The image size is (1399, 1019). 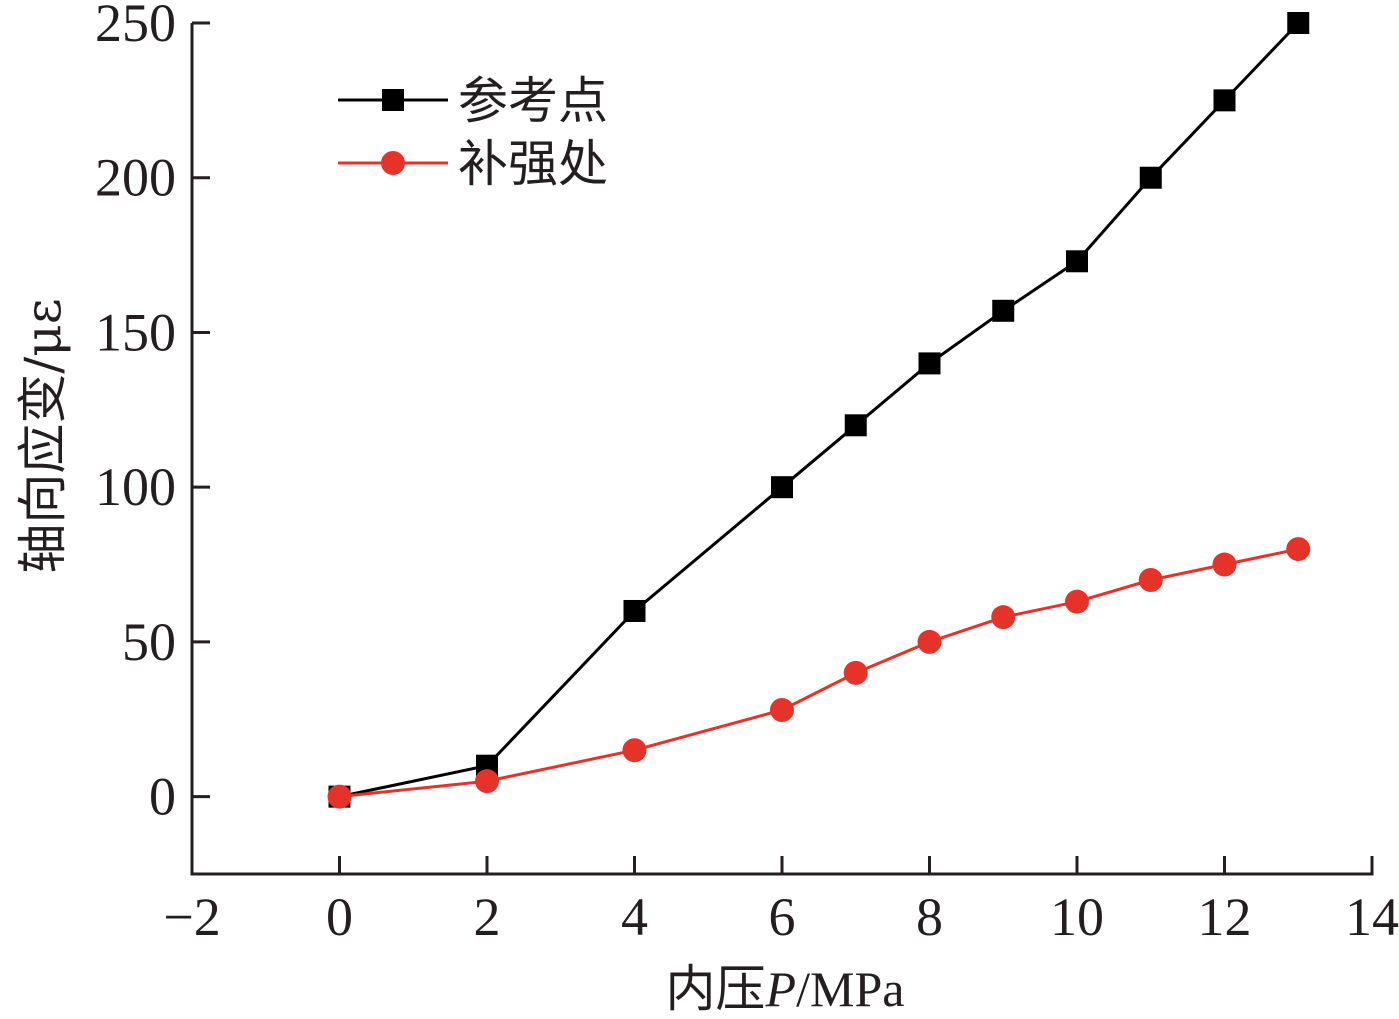 I want to click on x-axis-title-unit: /MPa, so click(x=850, y=989).